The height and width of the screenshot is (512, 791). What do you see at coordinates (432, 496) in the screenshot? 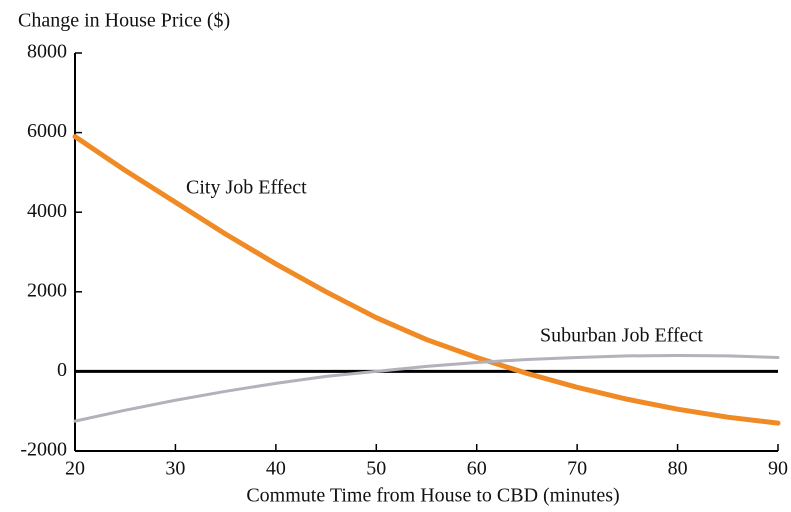
I see `x-axis-label: Commute Time from House to CBD (minutes)` at bounding box center [432, 496].